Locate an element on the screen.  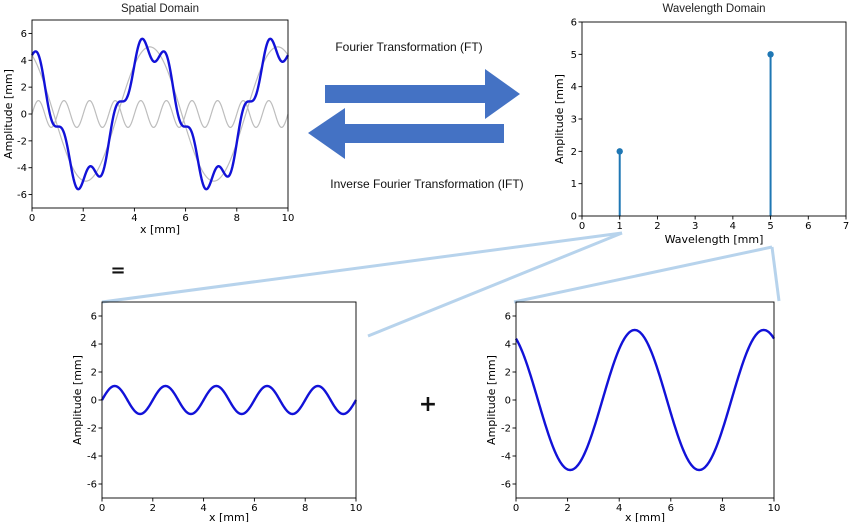
ft-arrow is located at coordinates (422, 94).